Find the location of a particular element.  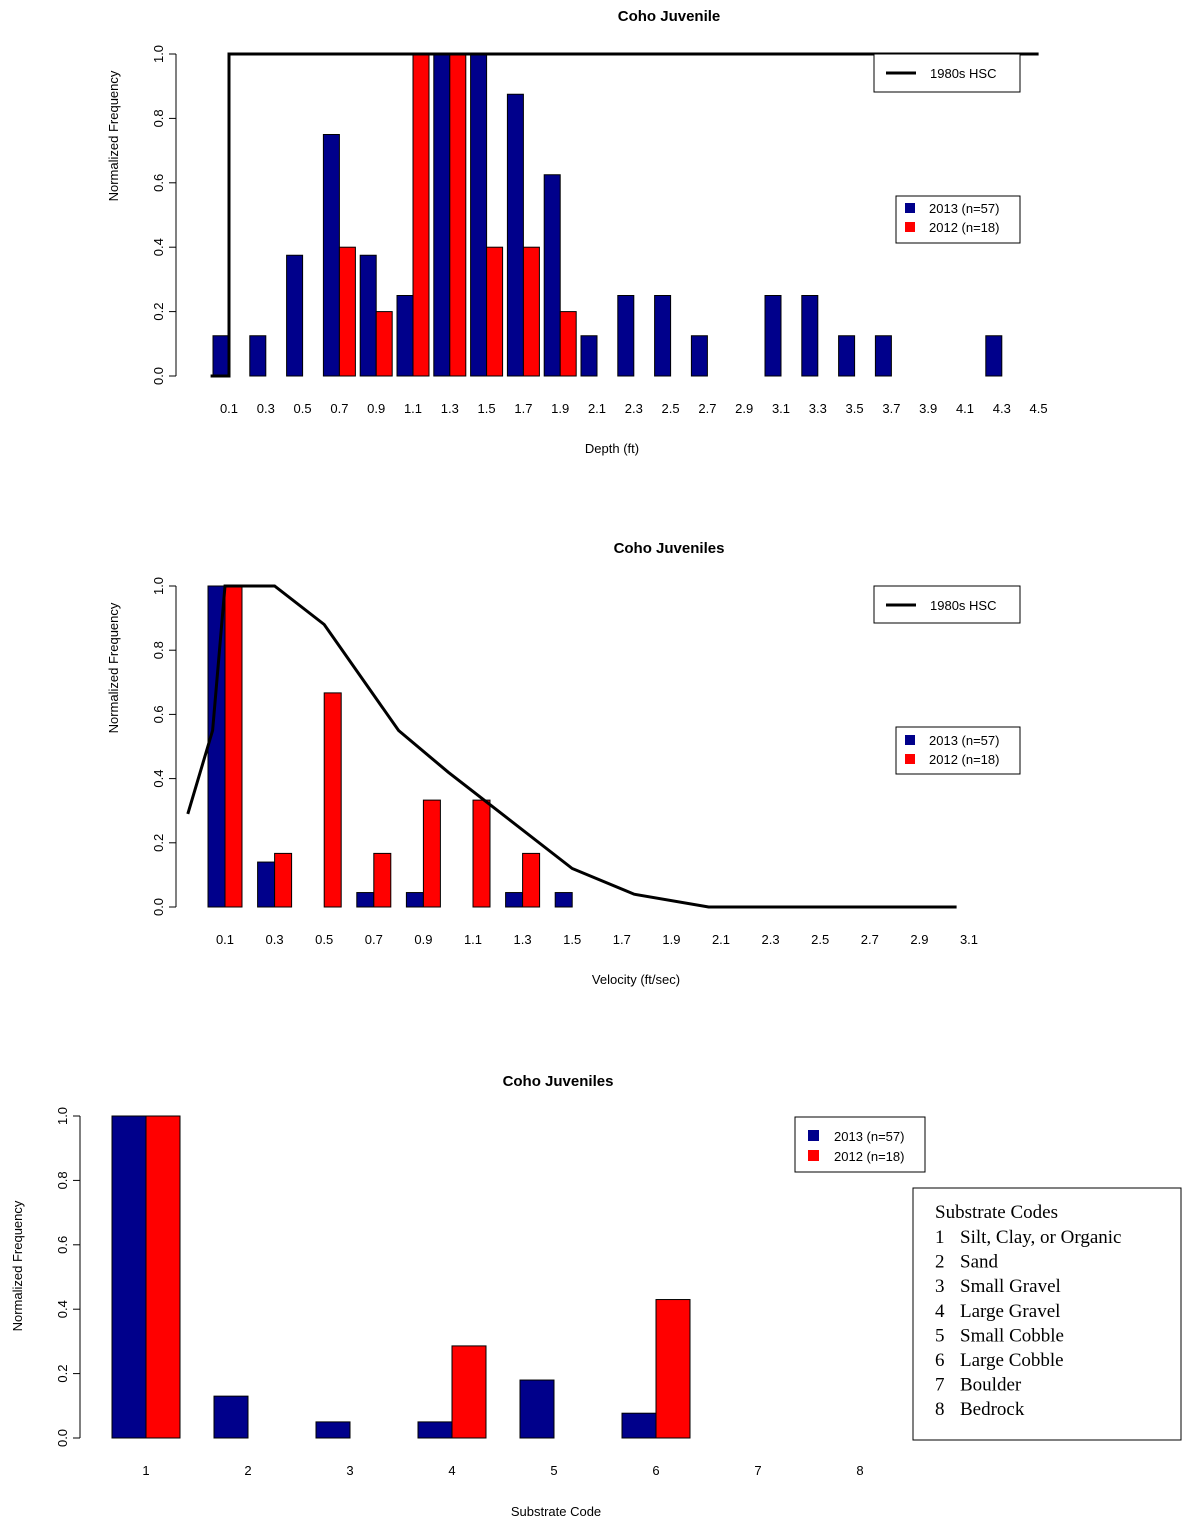

velocity-chart-x-tick-label: 0.3 is located at coordinates (275, 939).